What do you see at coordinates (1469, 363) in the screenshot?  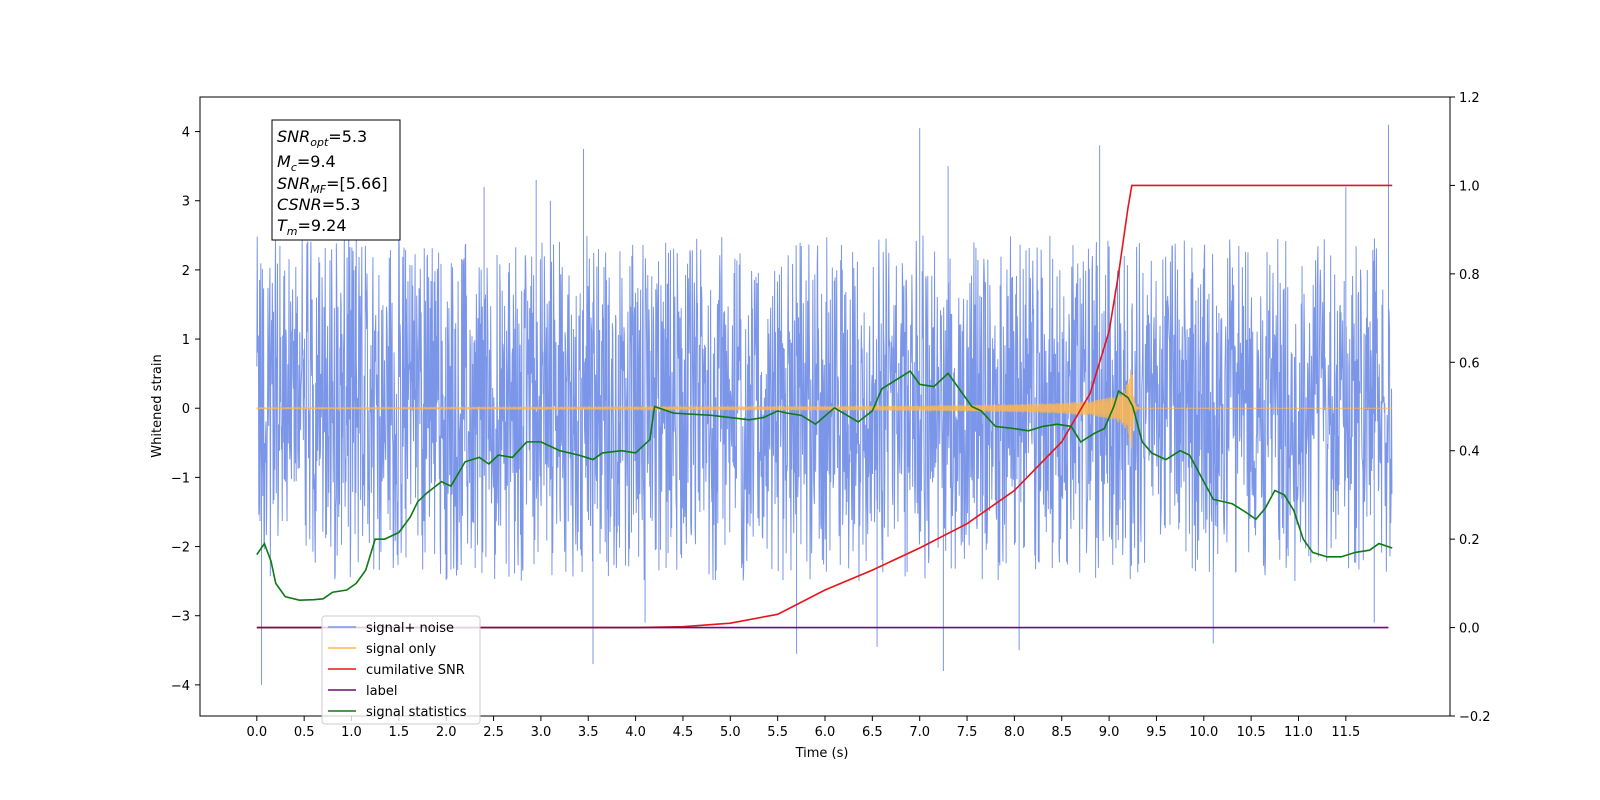 I see `y2-tick-label: 0.6` at bounding box center [1469, 363].